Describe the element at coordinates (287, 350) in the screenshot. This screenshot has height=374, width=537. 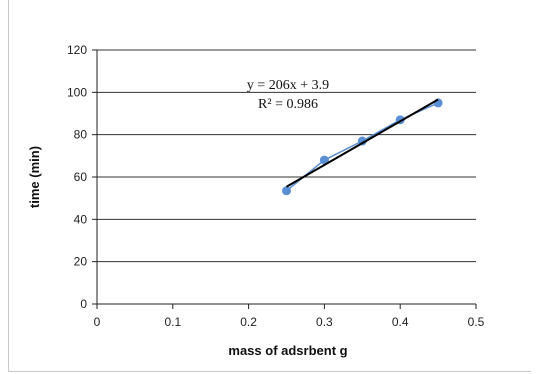
I see `x-axis-title: mass of adsrbent g` at that location.